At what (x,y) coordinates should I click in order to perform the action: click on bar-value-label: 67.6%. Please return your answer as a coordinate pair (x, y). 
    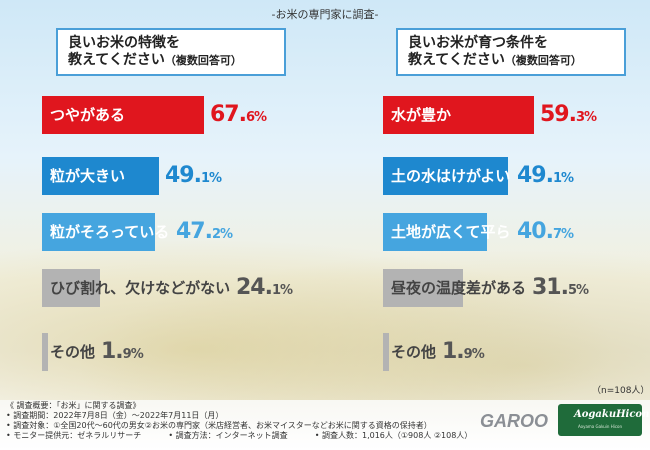
    Looking at the image, I should click on (238, 116).